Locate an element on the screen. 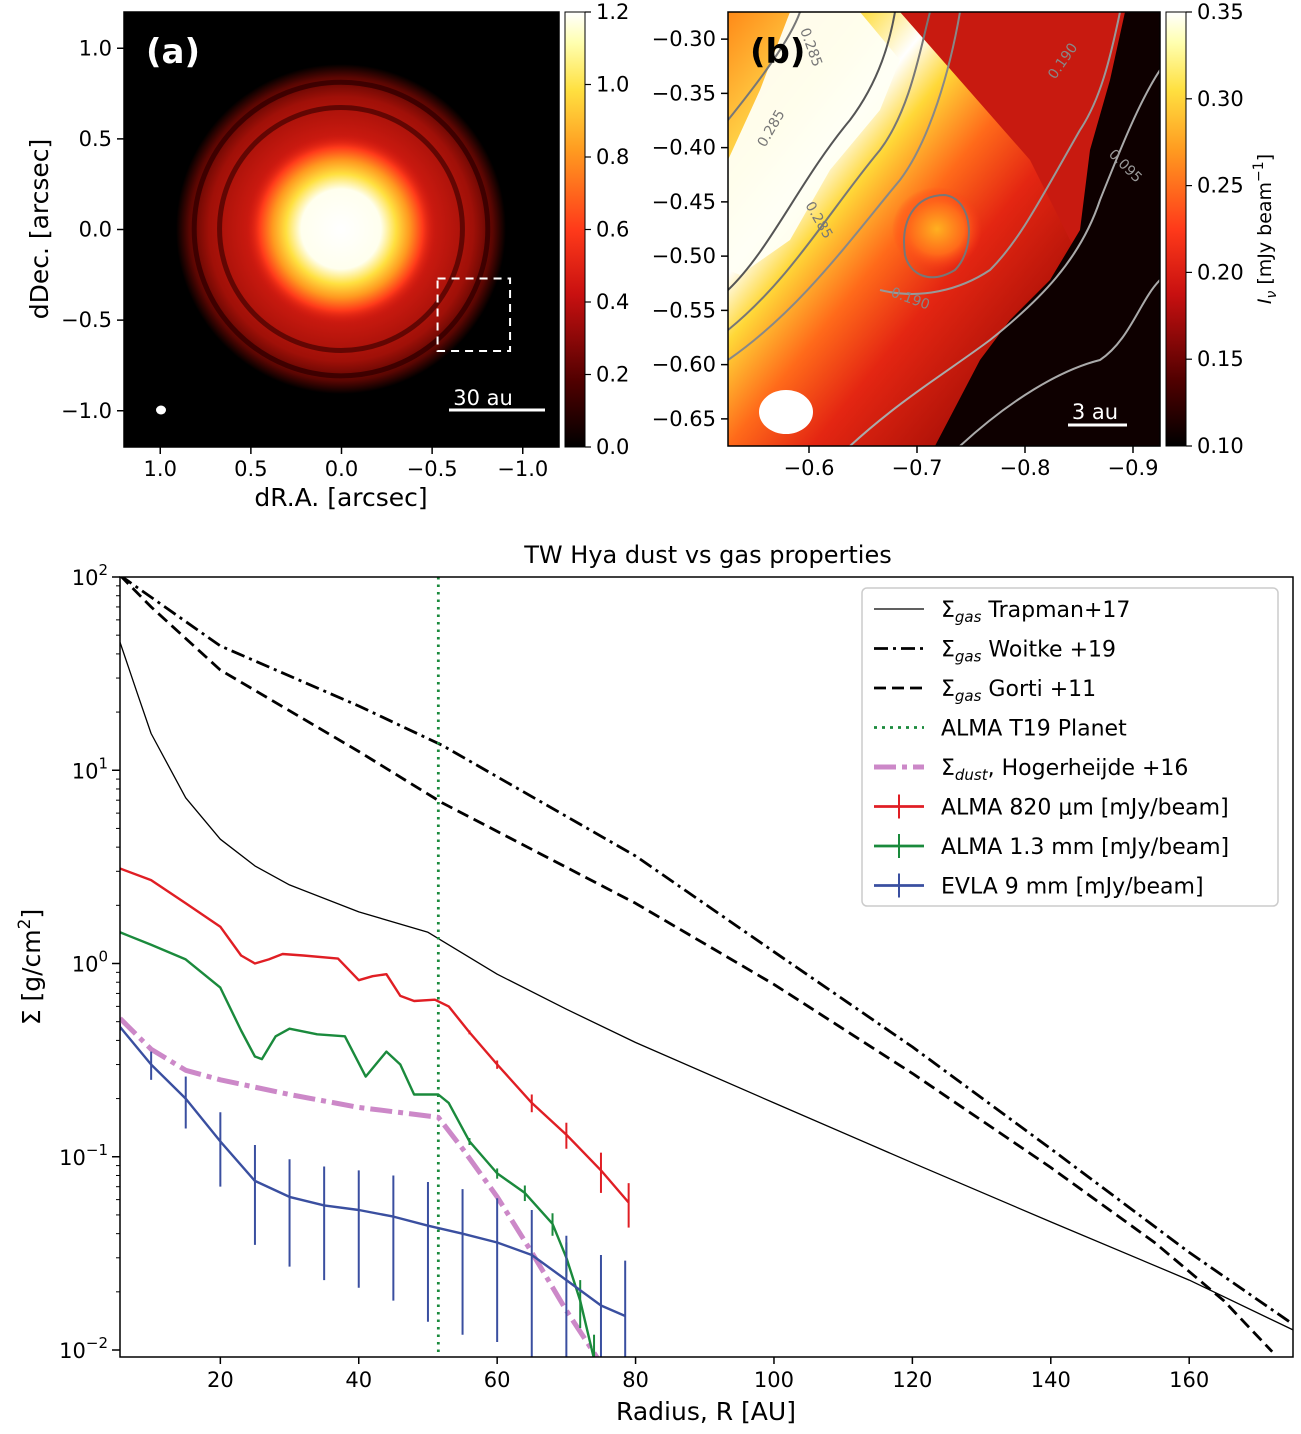 Image resolution: width=1301 pixels, height=1434 pixels. colorbar-tick-label: 0.30 is located at coordinates (1220, 99).